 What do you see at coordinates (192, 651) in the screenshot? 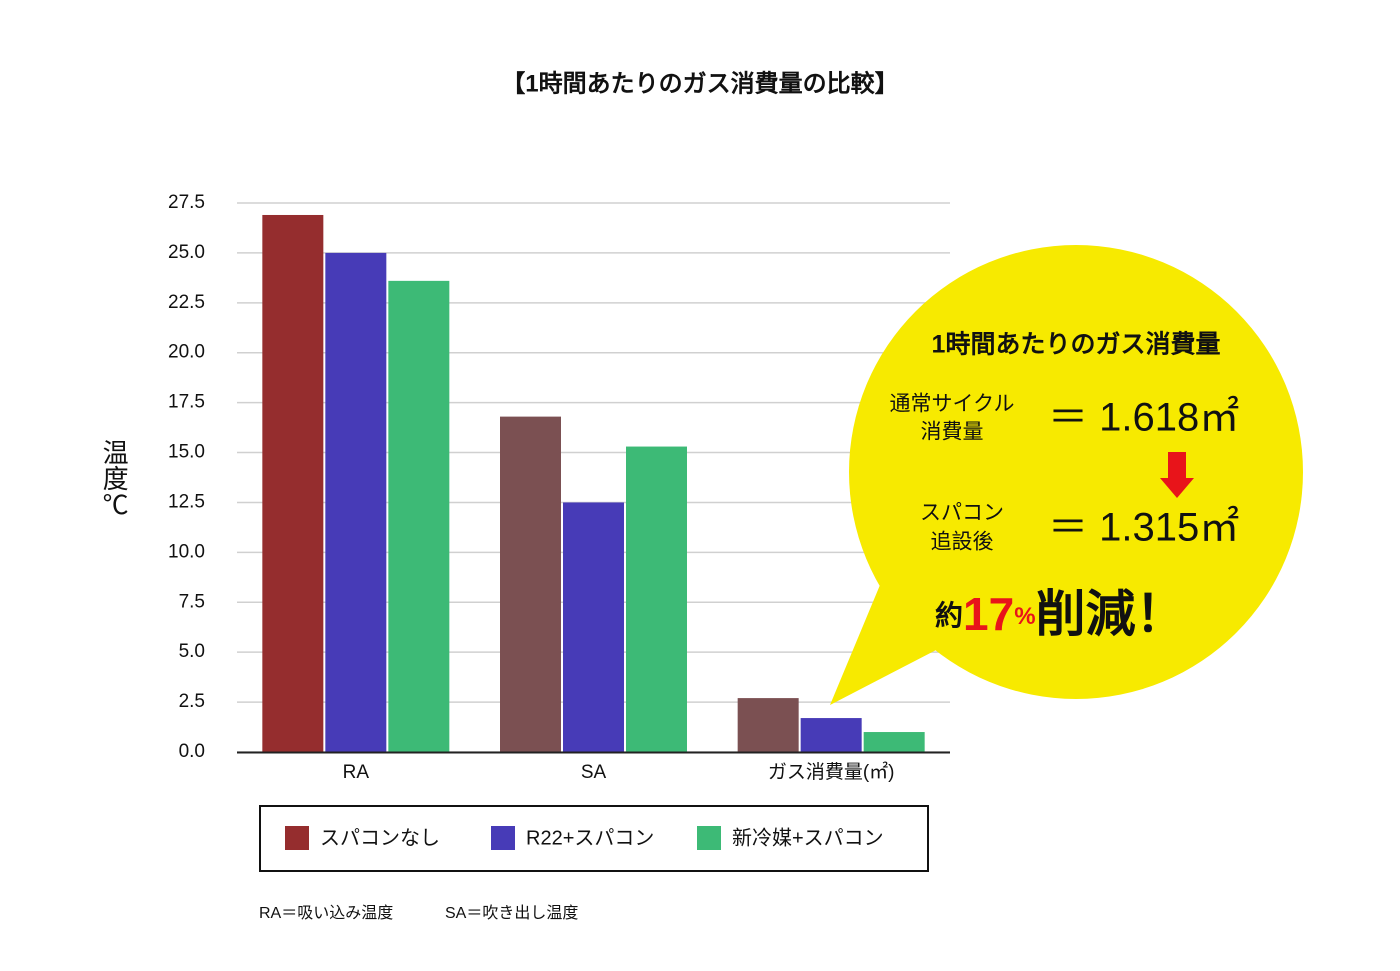
I see `y-tick-label: 5.0` at bounding box center [192, 651].